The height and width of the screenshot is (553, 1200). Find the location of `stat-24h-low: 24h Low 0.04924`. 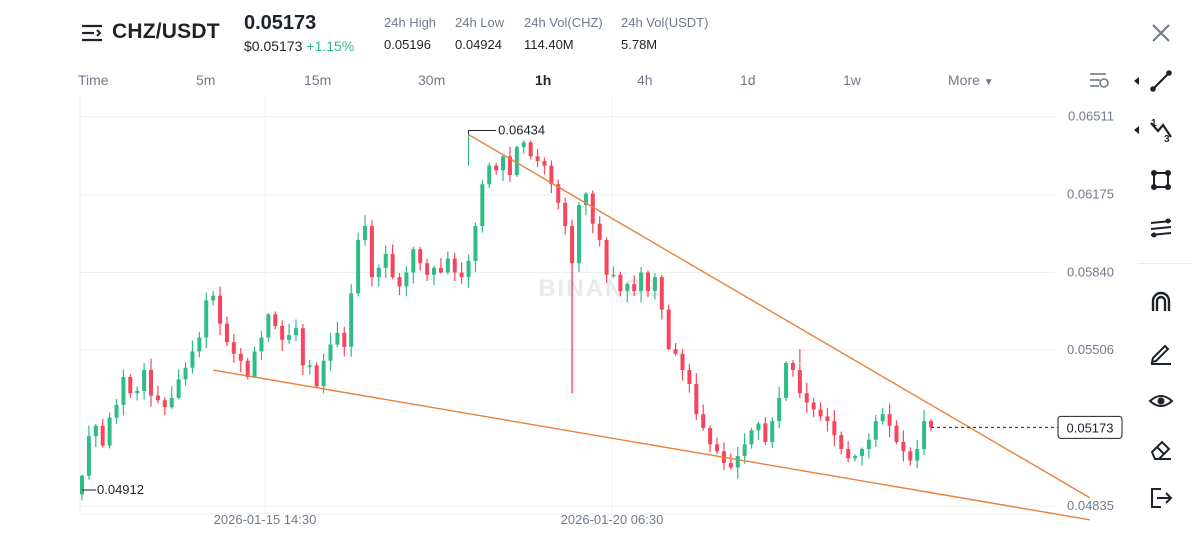

stat-24h-low: 24h Low 0.04924 is located at coordinates (479, 33).